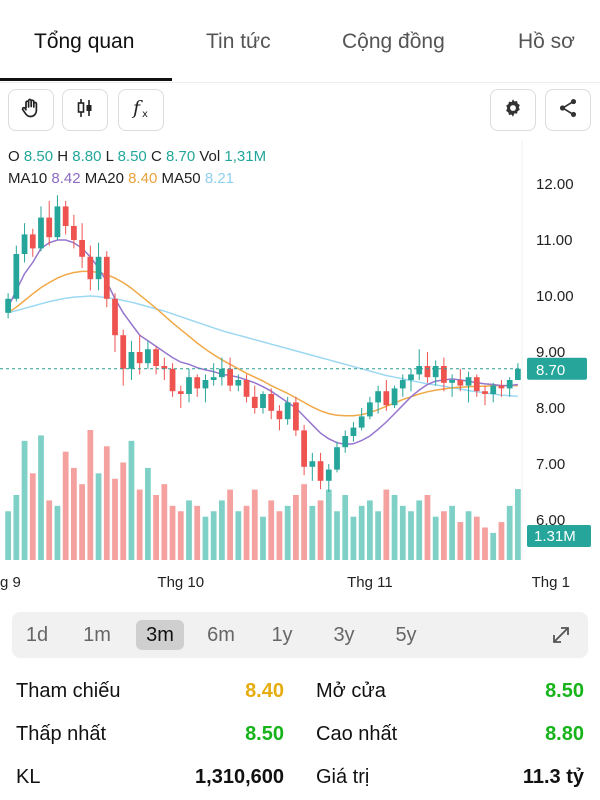  I want to click on settings-button, so click(513, 110).